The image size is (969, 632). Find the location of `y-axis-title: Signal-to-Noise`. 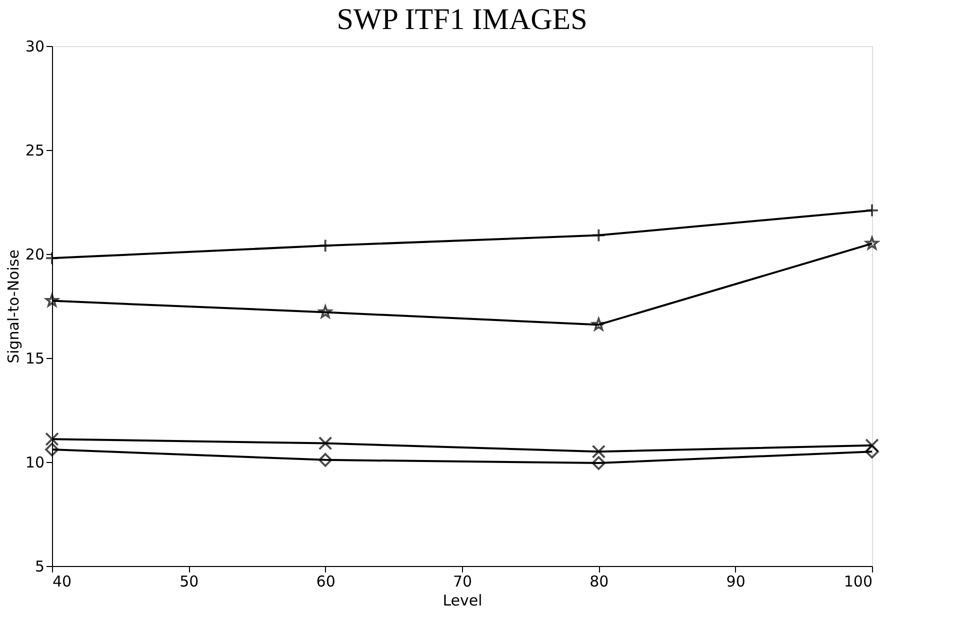

y-axis-title: Signal-to-Noise is located at coordinates (13, 307).